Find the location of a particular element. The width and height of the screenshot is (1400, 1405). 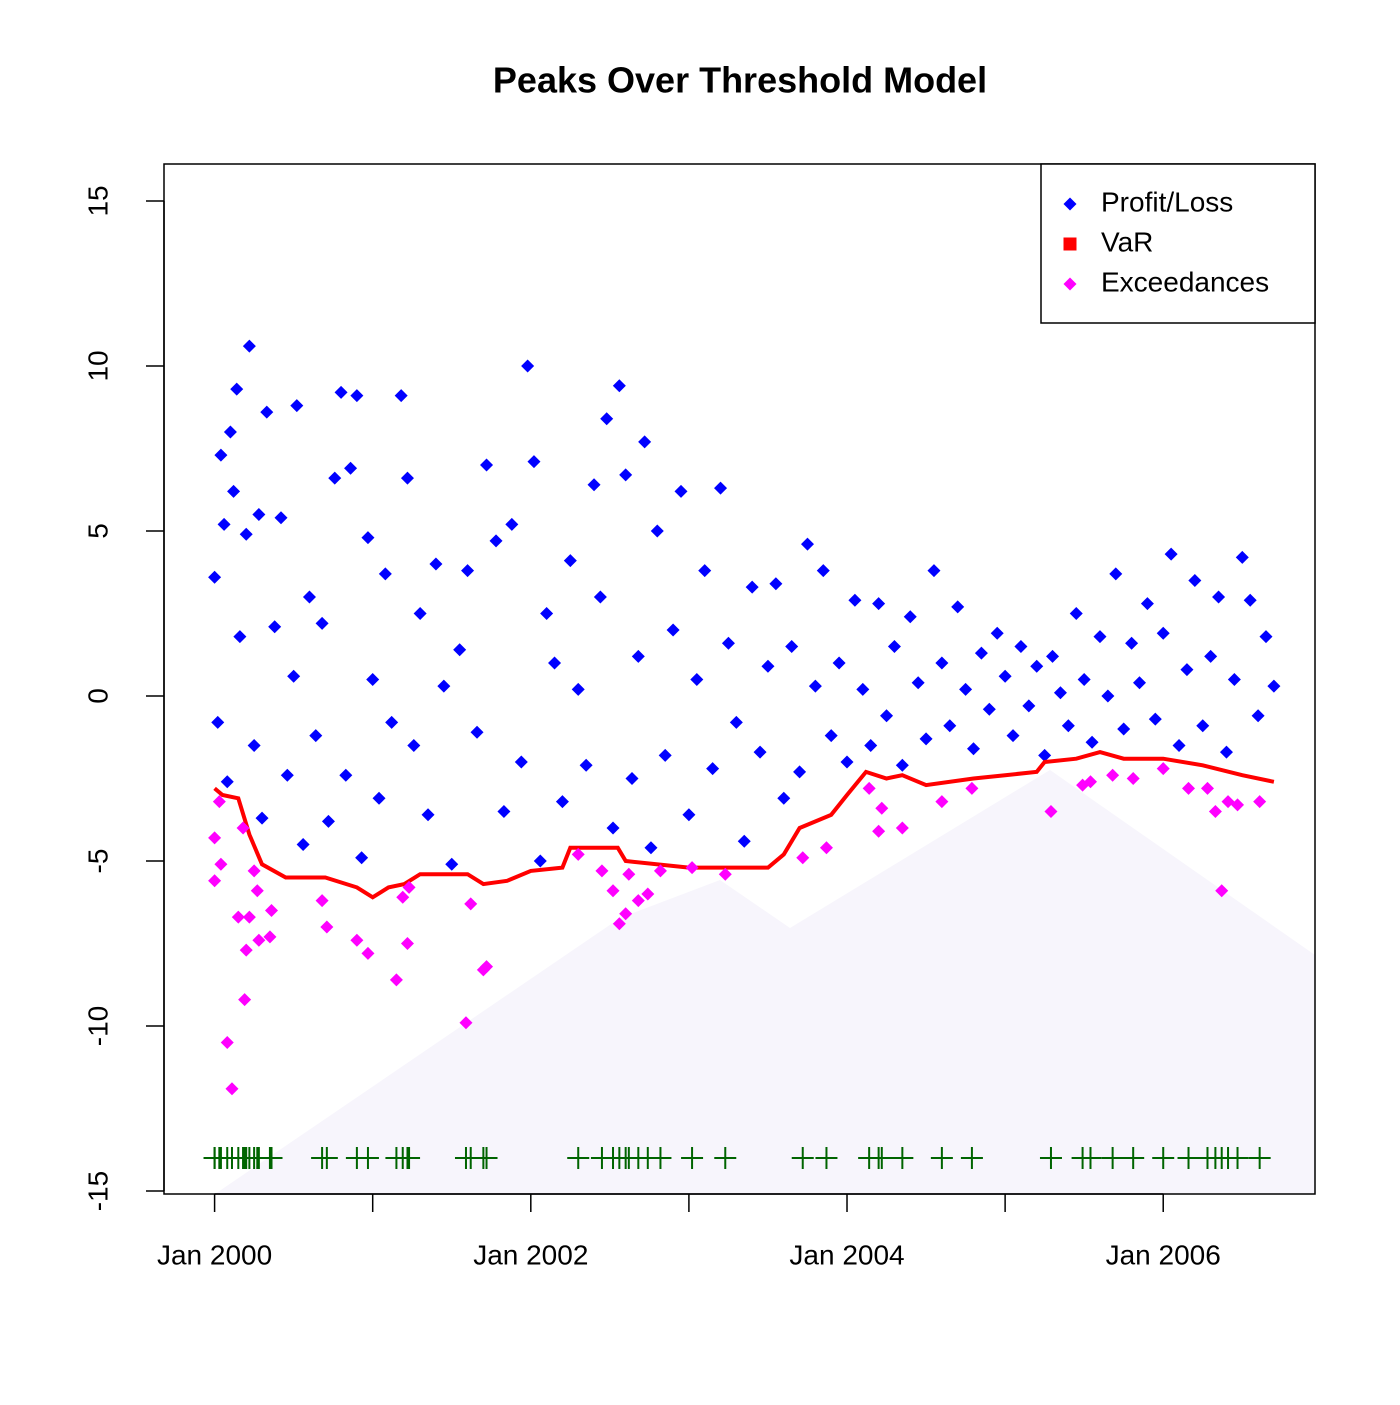

x-tick-label: Jan 2000 is located at coordinates (214, 1254).